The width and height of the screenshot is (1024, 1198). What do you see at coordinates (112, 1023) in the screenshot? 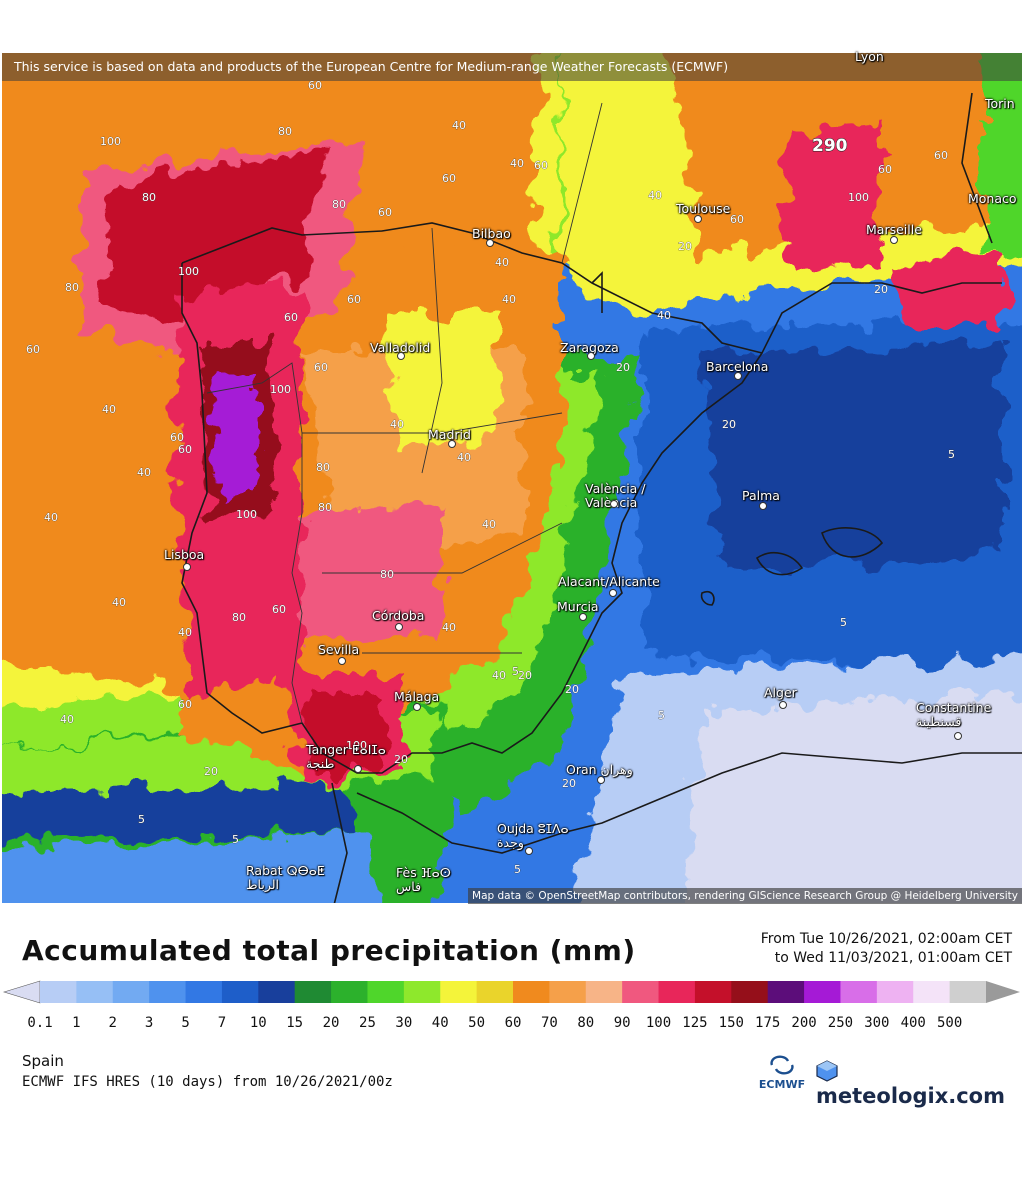
I see `scale-tick-label: 2` at bounding box center [112, 1023].